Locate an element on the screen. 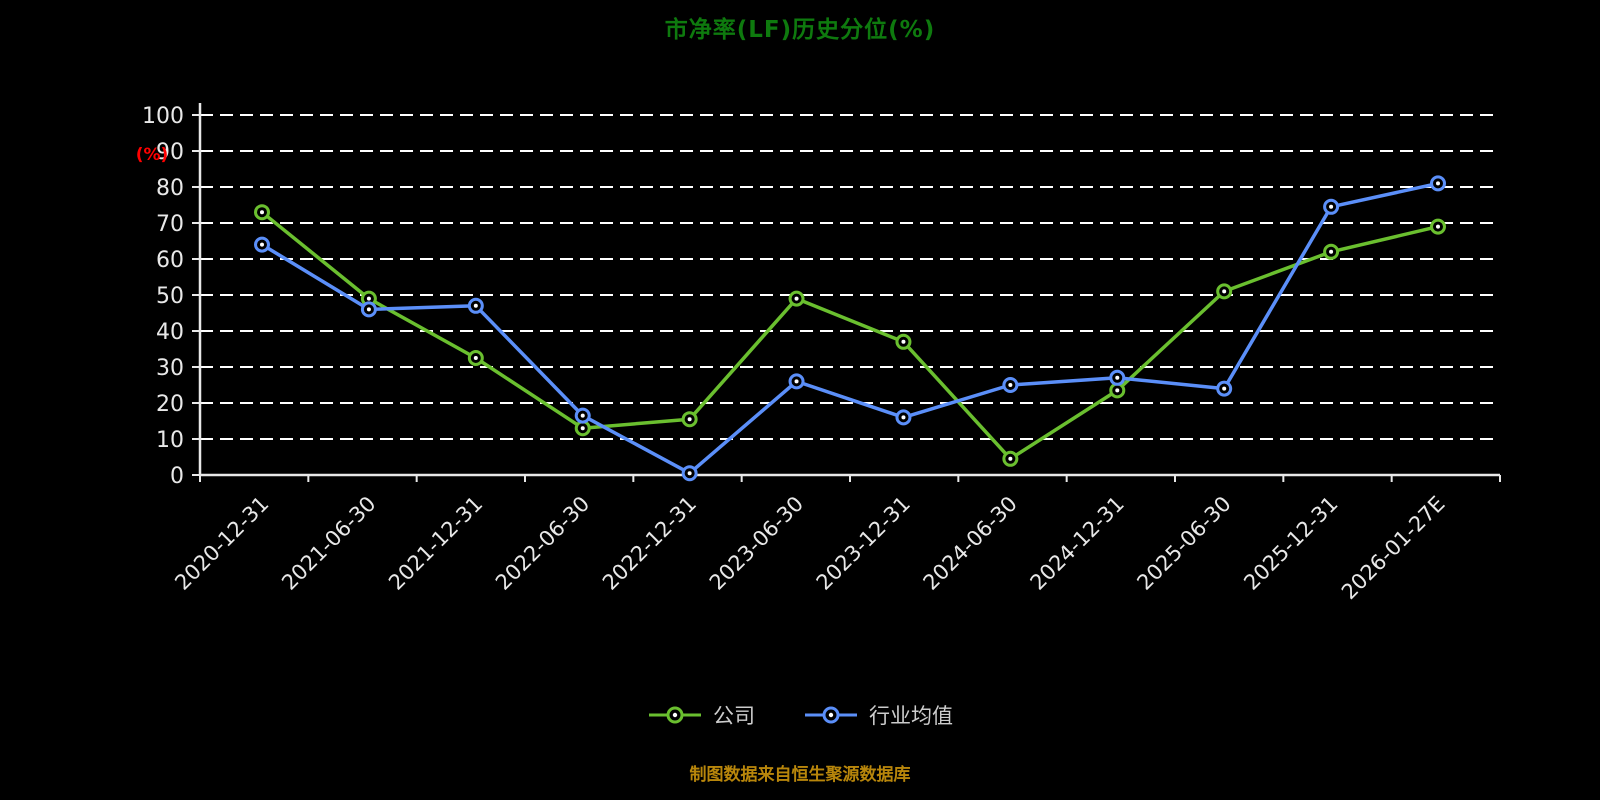 The image size is (1600, 800). legend-marker-company-icon is located at coordinates (675, 715).